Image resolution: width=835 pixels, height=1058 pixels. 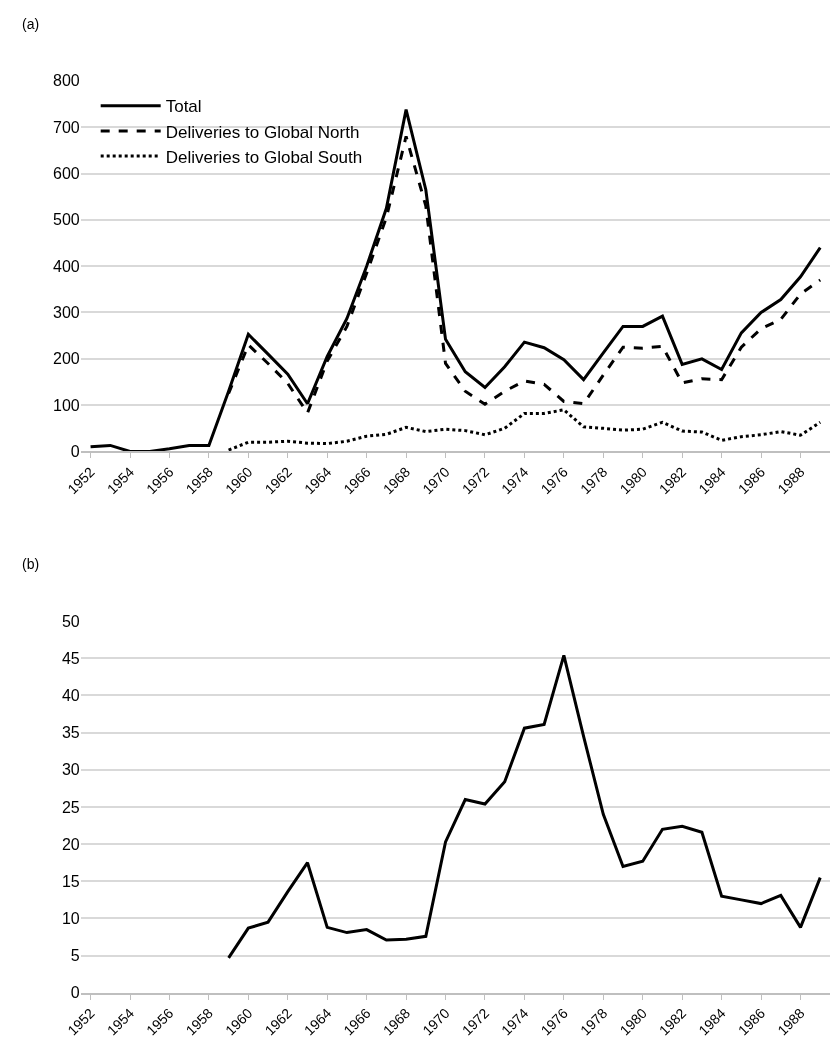 I want to click on y-tick-label: 400, so click(x=66, y=266).